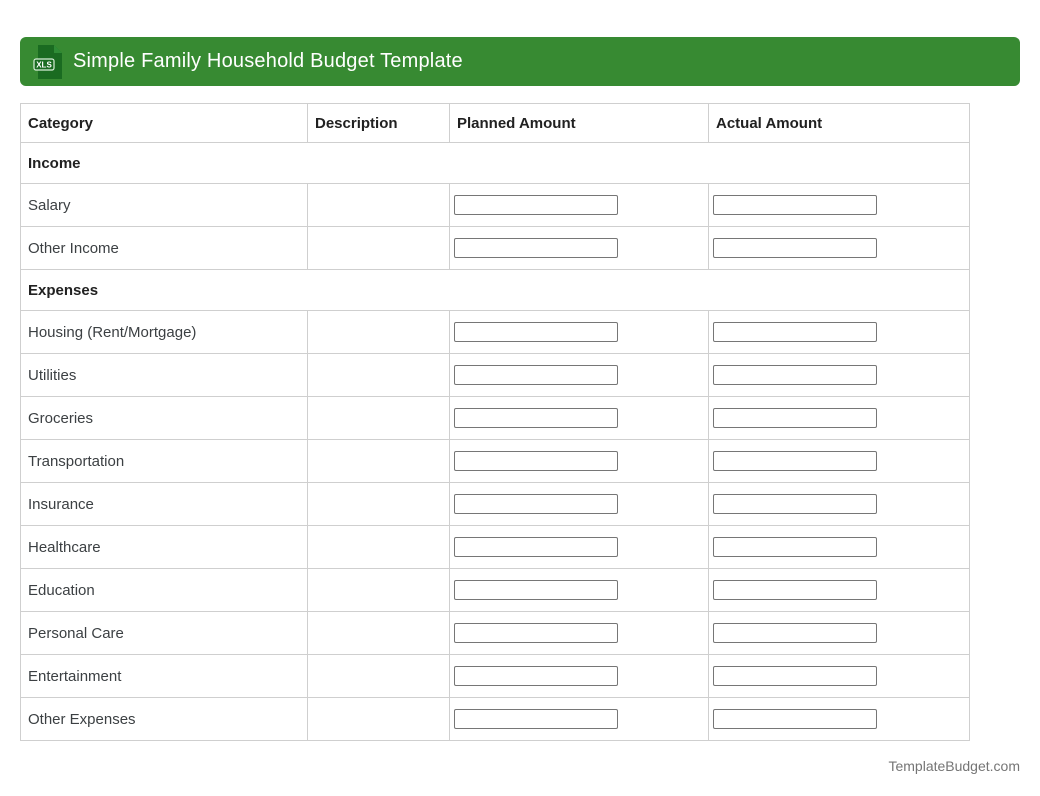 The width and height of the screenshot is (1040, 796). I want to click on section-label: Income, so click(495, 163).